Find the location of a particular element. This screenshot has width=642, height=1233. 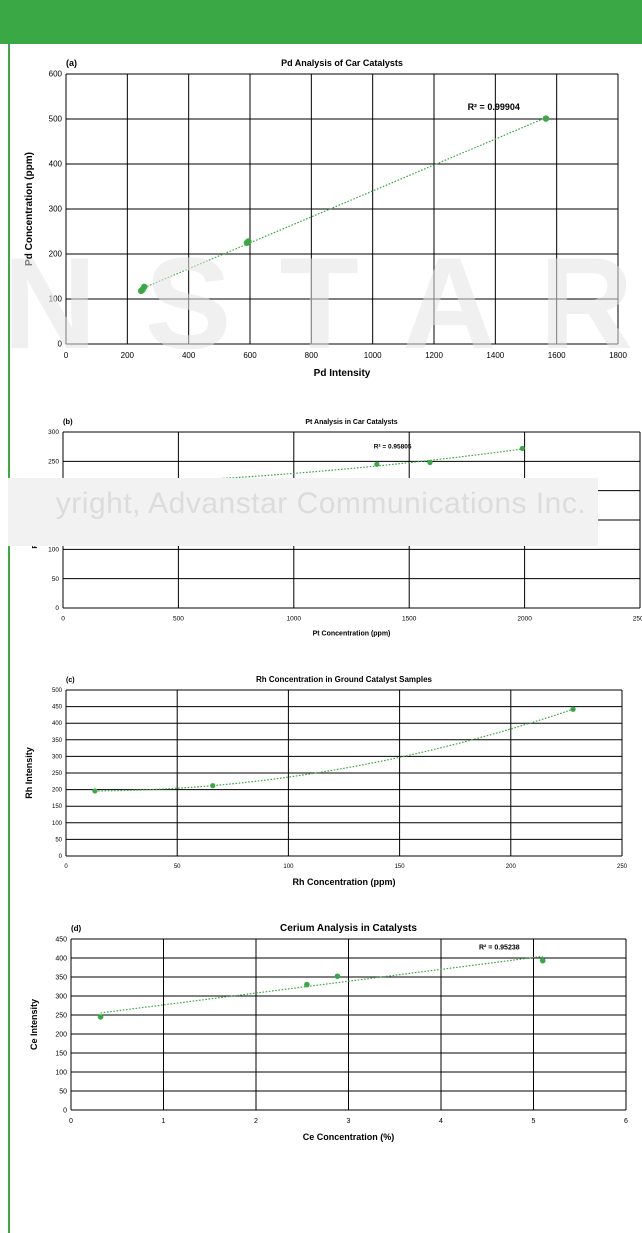

panel-label: (a) is located at coordinates (71, 63).